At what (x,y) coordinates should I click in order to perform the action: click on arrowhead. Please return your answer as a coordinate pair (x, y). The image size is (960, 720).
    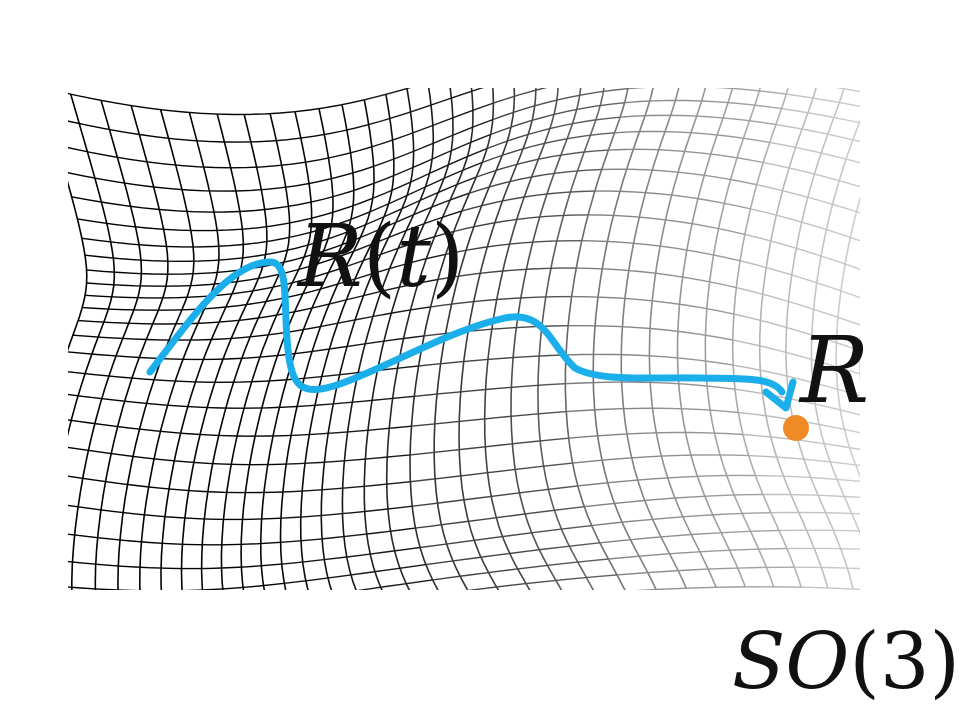
    Looking at the image, I should click on (779, 395).